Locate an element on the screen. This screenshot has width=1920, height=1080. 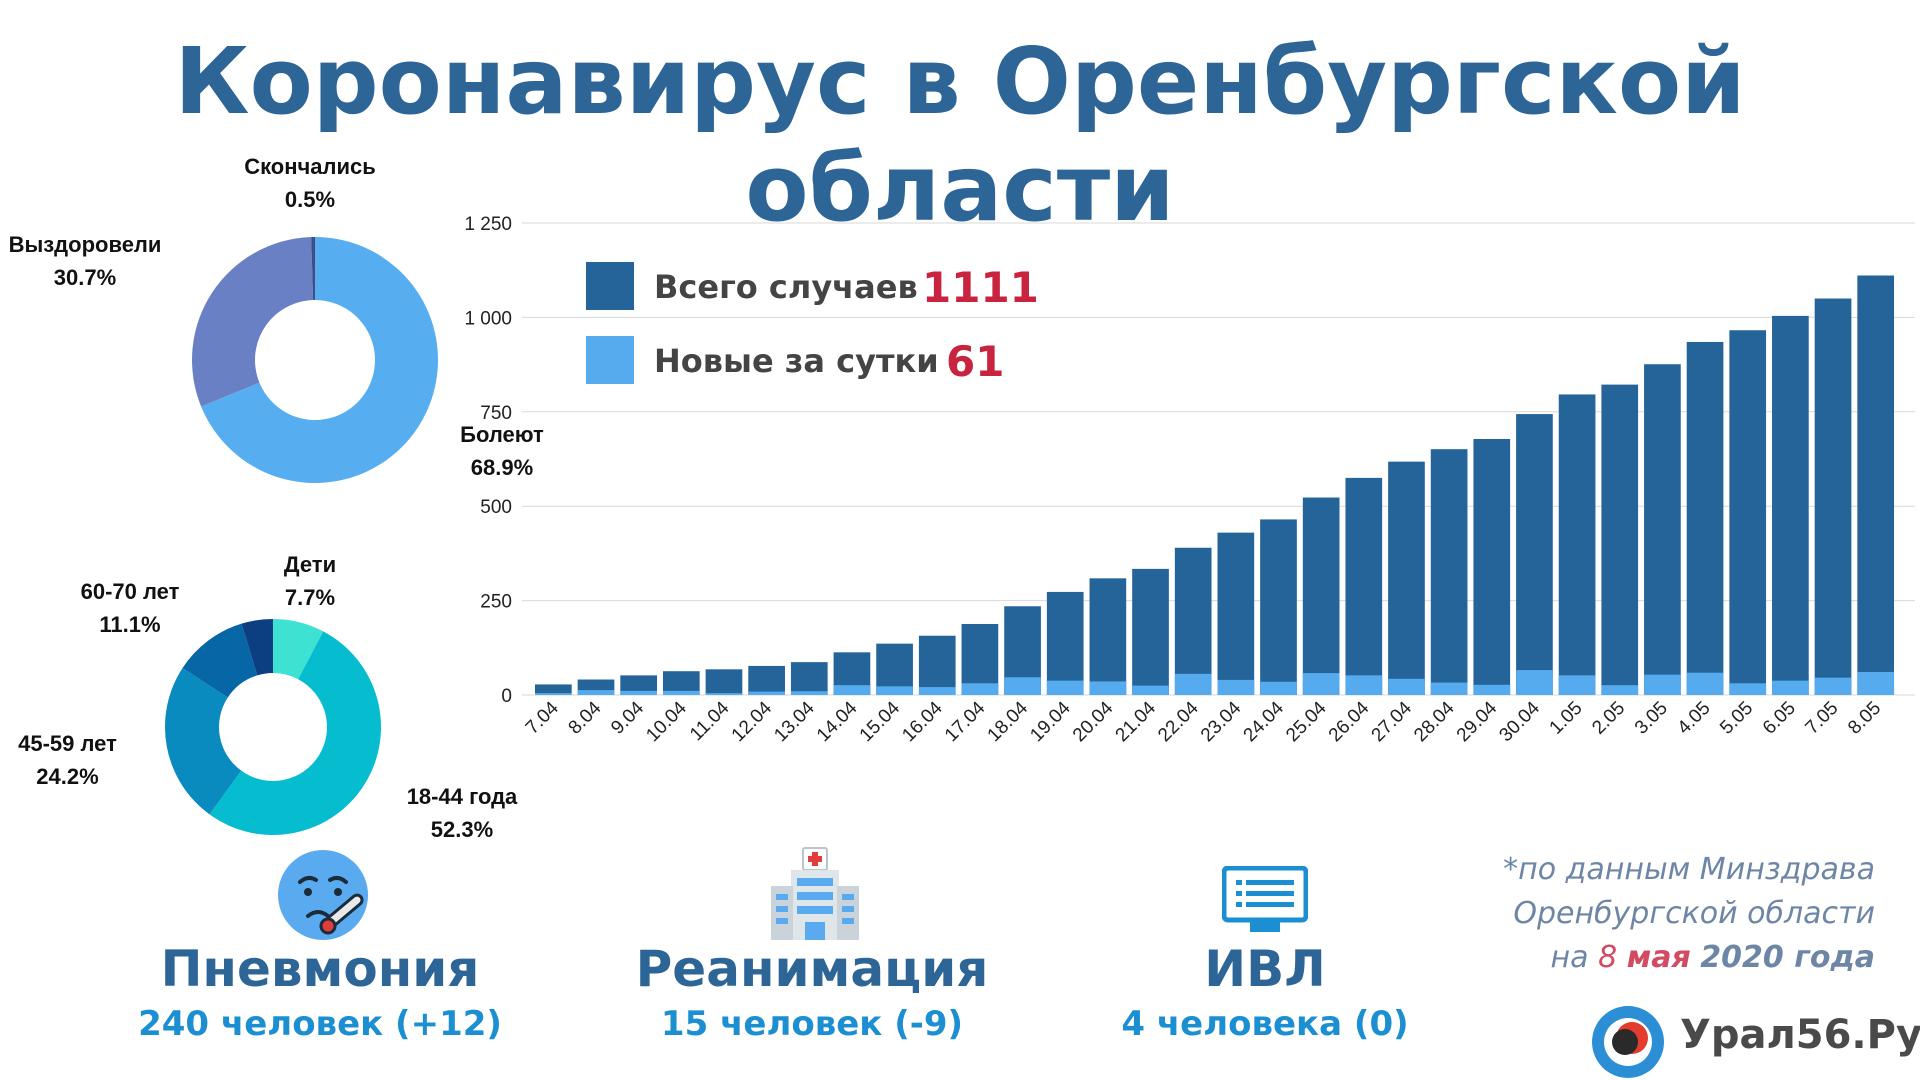
x-tick-label: 10.04 is located at coordinates (666, 721).